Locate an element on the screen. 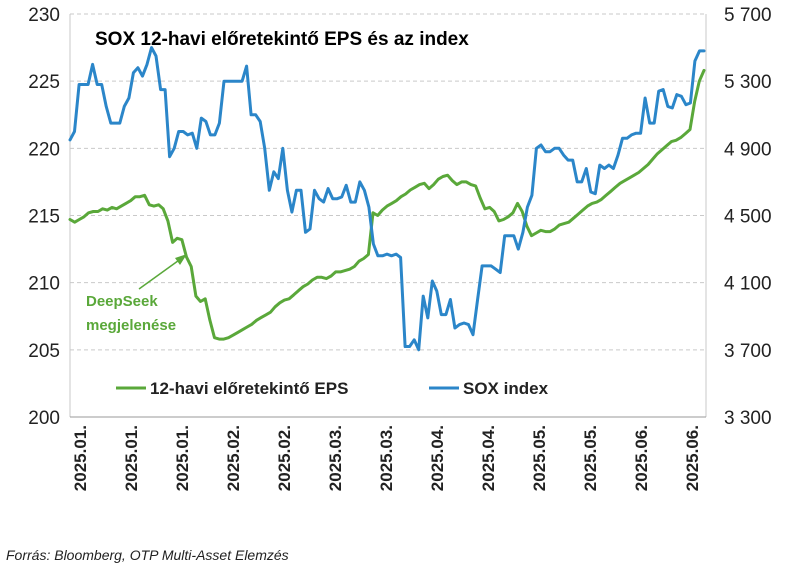 This screenshot has width=785, height=567. legend-label-eps: 12-havi előretekintő EPS is located at coordinates (249, 388).